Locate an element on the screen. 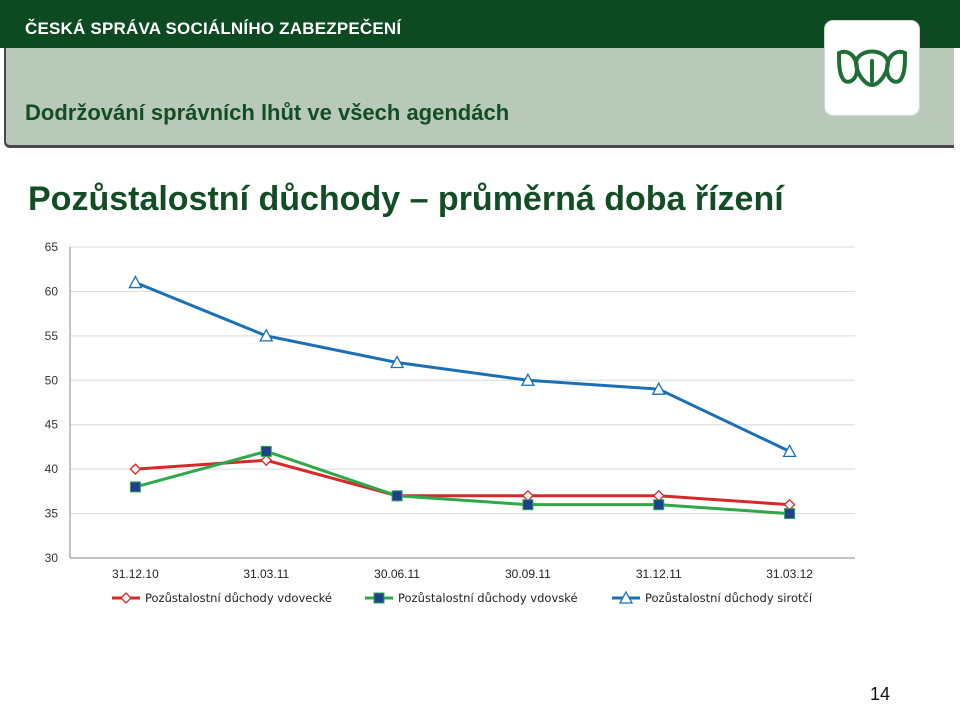 The width and height of the screenshot is (960, 705). x-tick-label: 30.09.11 is located at coordinates (528, 574).